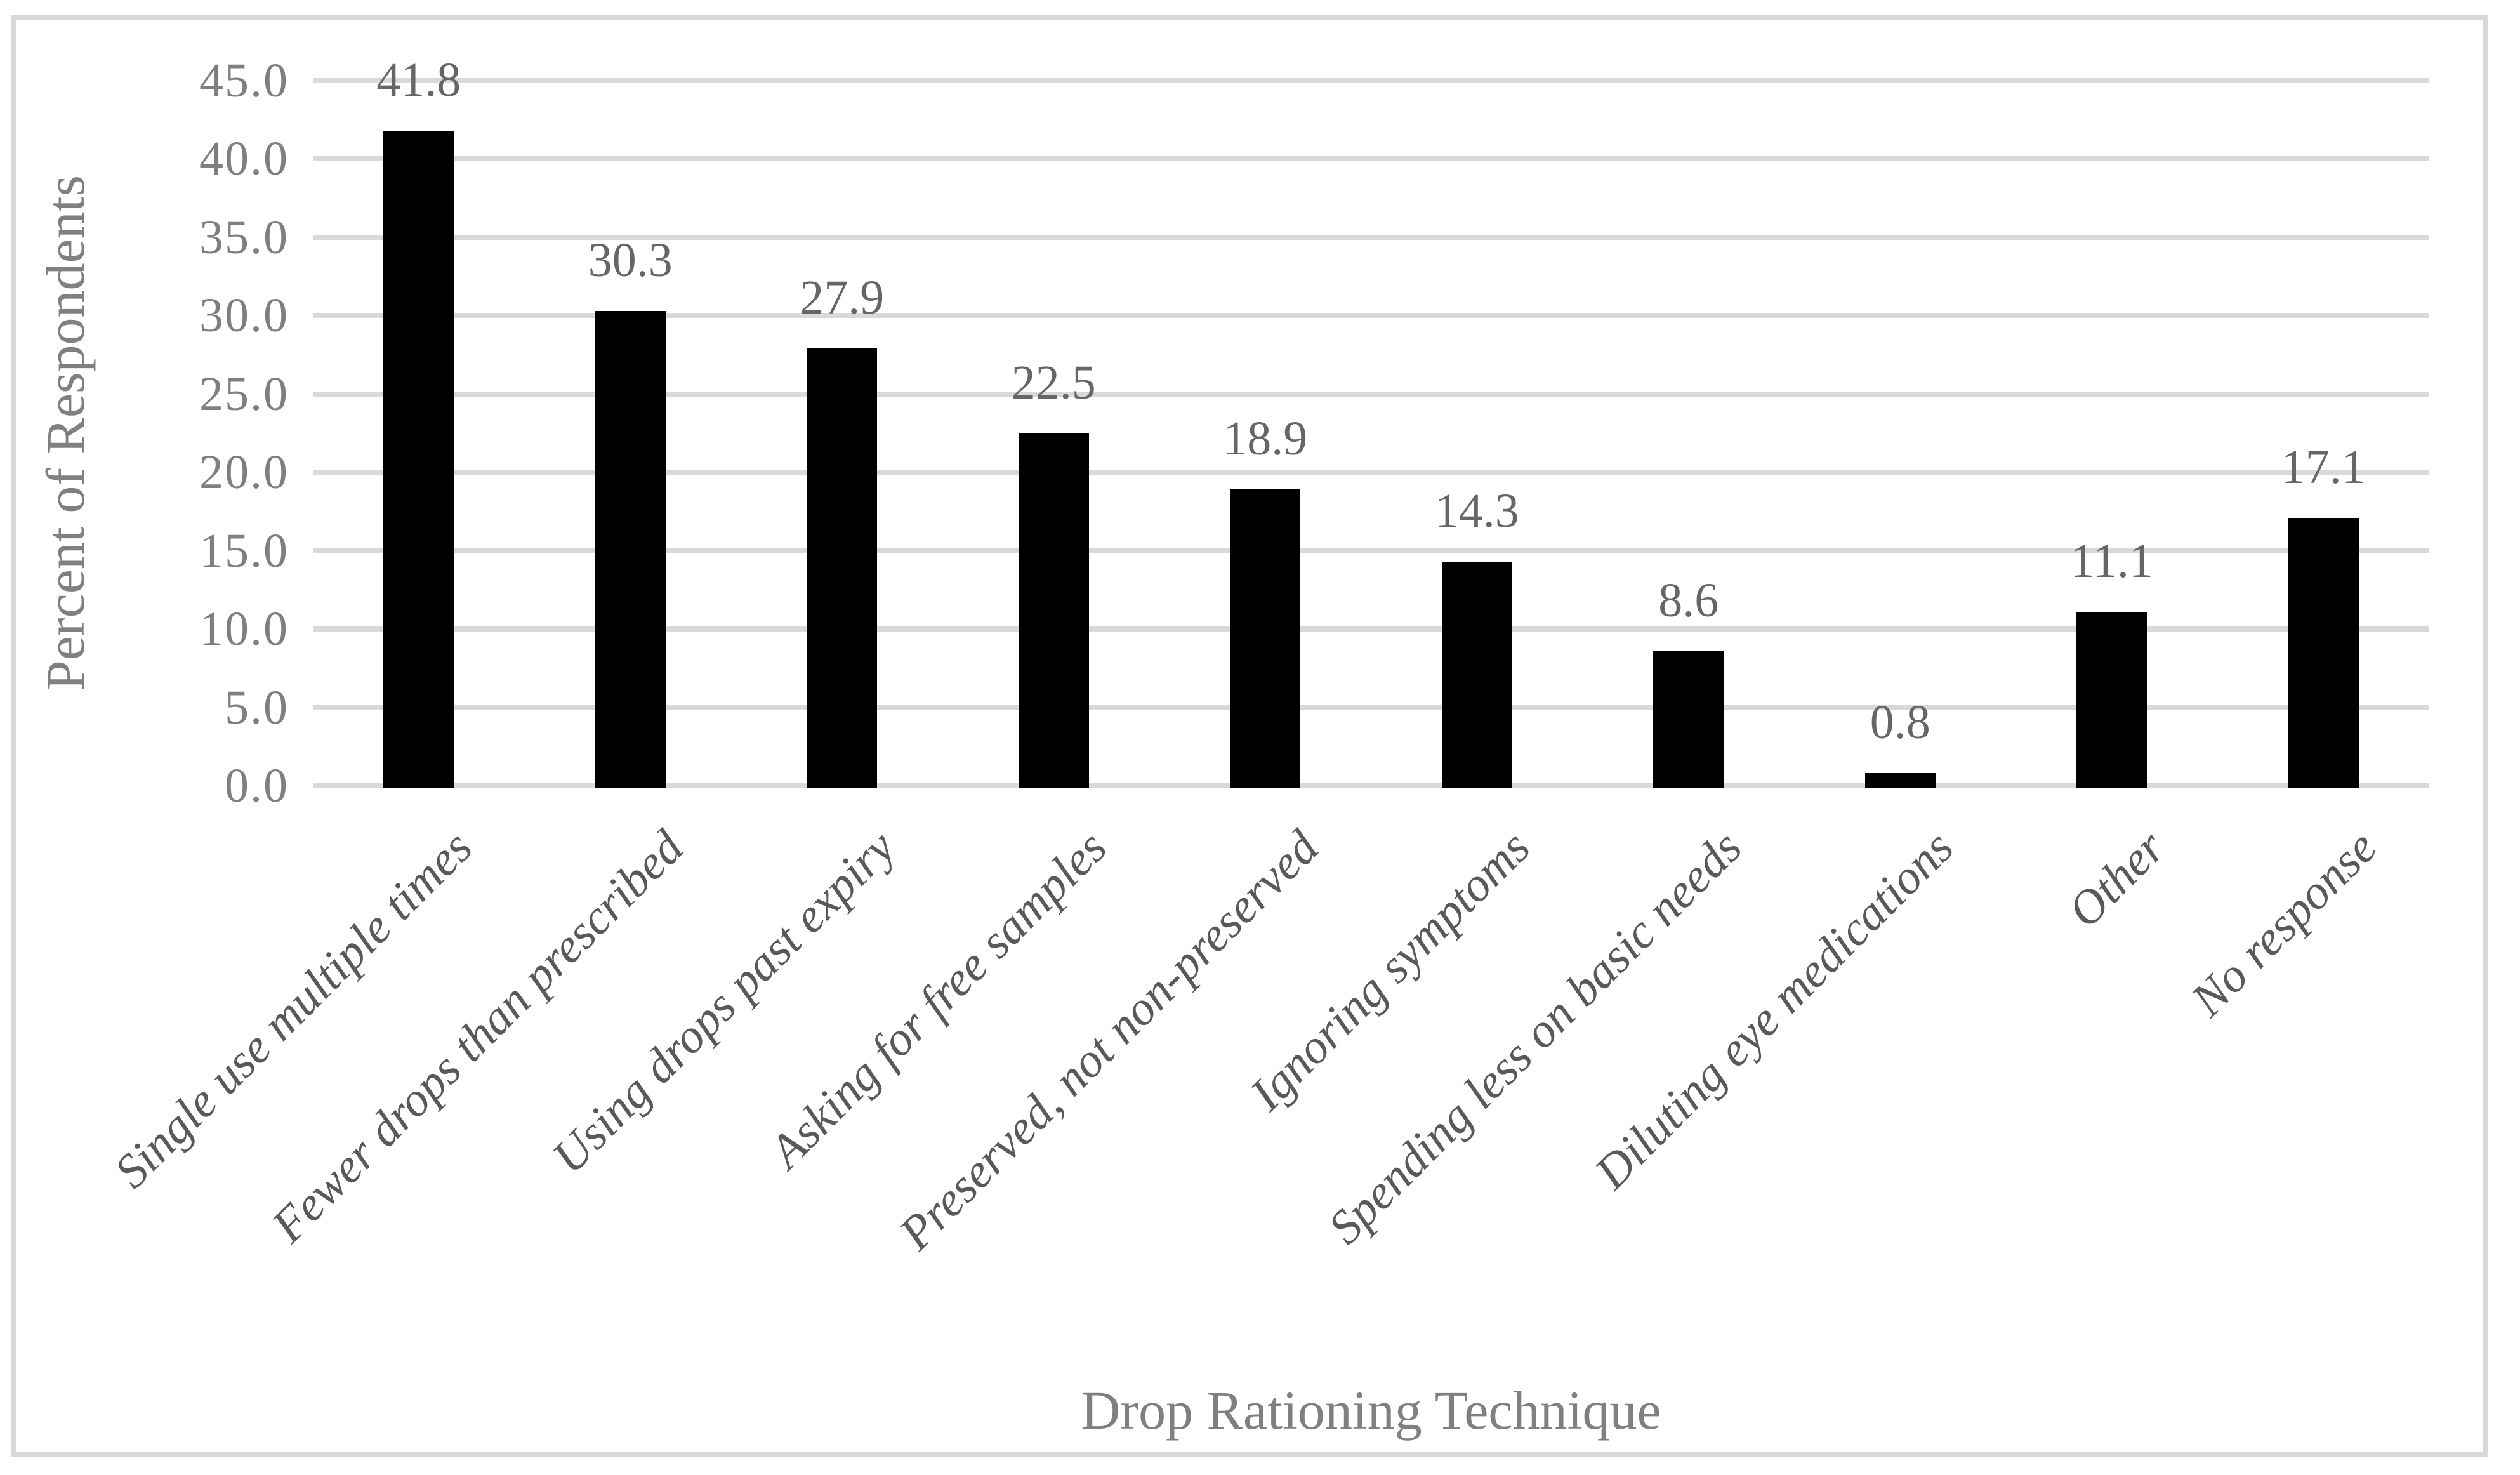 Image resolution: width=2520 pixels, height=1475 pixels. I want to click on y-axis-title-box: Percent of Respondents, so click(65, 433).